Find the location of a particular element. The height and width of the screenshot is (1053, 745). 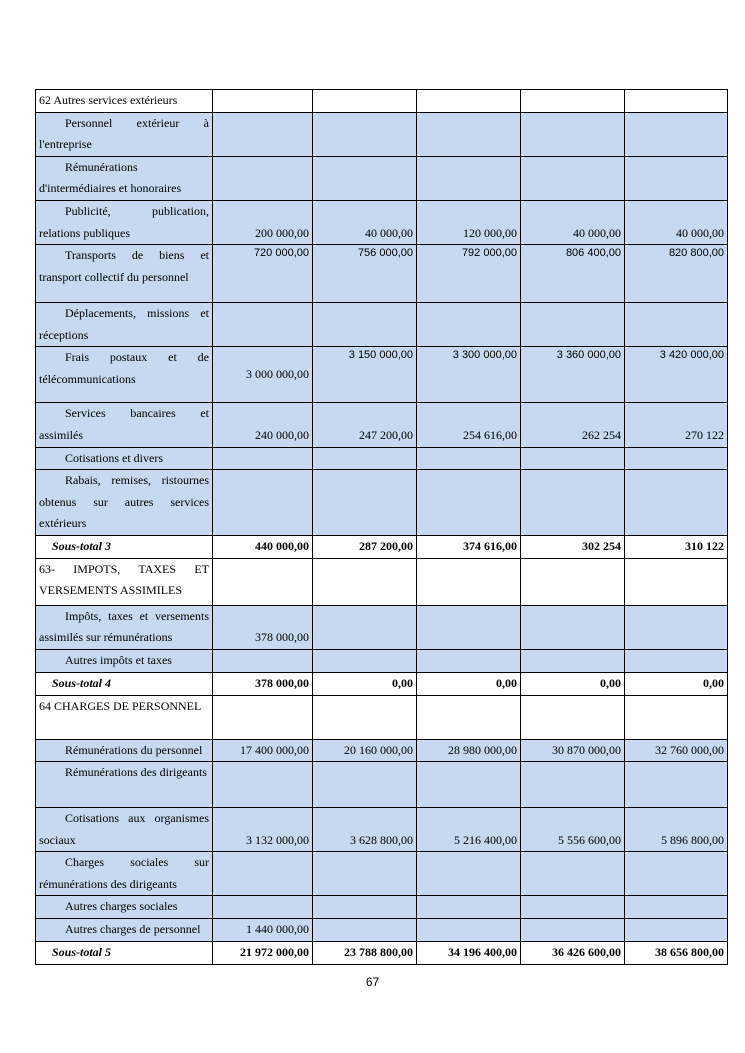

row-label: 64 CHARGES DE PERSONNEL is located at coordinates (124, 717).